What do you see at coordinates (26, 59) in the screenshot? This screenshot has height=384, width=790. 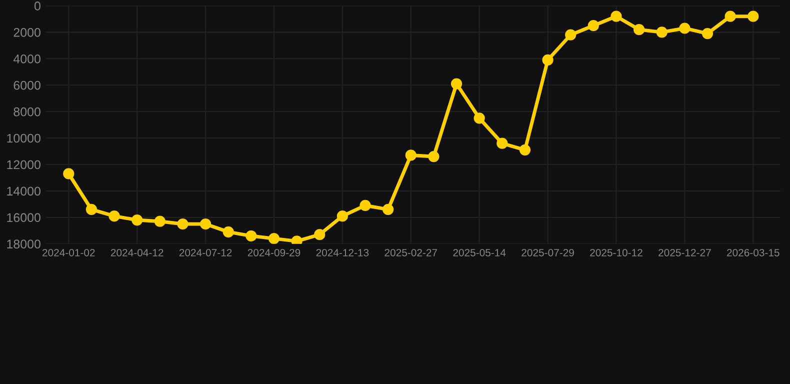 I see `y-tick-label: 4000` at bounding box center [26, 59].